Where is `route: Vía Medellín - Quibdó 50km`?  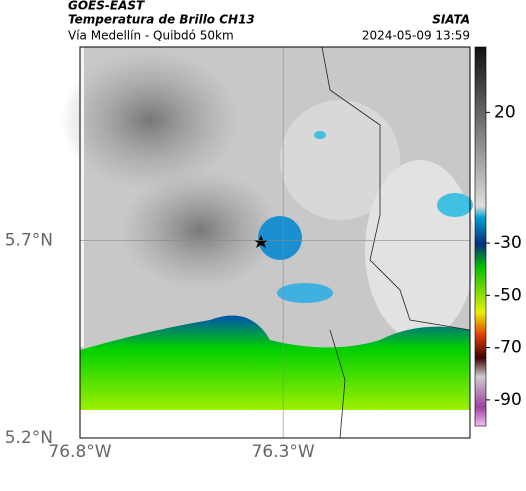 route: Vía Medellín - Quibdó 50km is located at coordinates (151, 36).